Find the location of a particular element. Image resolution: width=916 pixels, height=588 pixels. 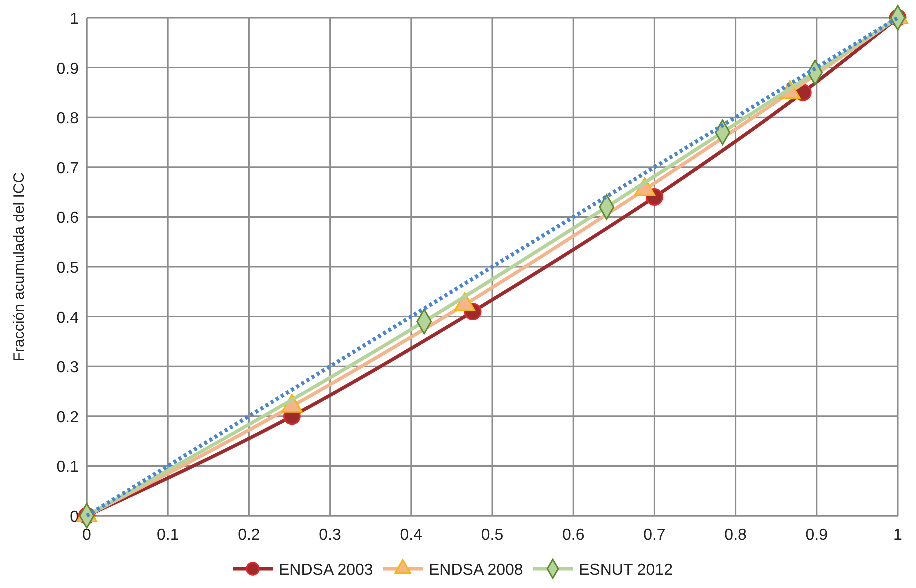

y-axis-title: Fracción acumulada del ICC is located at coordinates (19, 267).